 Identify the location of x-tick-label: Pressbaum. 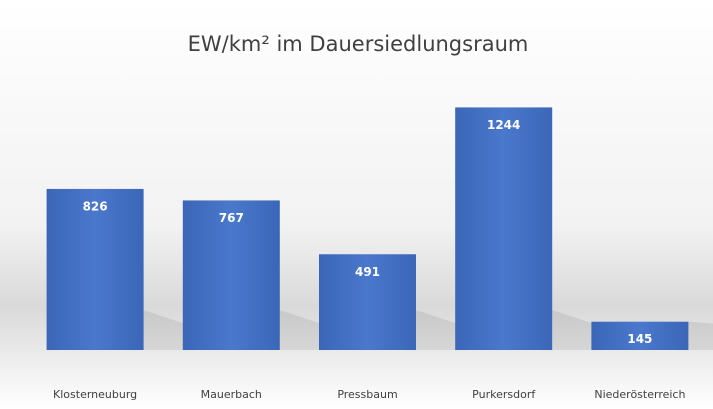
(367, 394).